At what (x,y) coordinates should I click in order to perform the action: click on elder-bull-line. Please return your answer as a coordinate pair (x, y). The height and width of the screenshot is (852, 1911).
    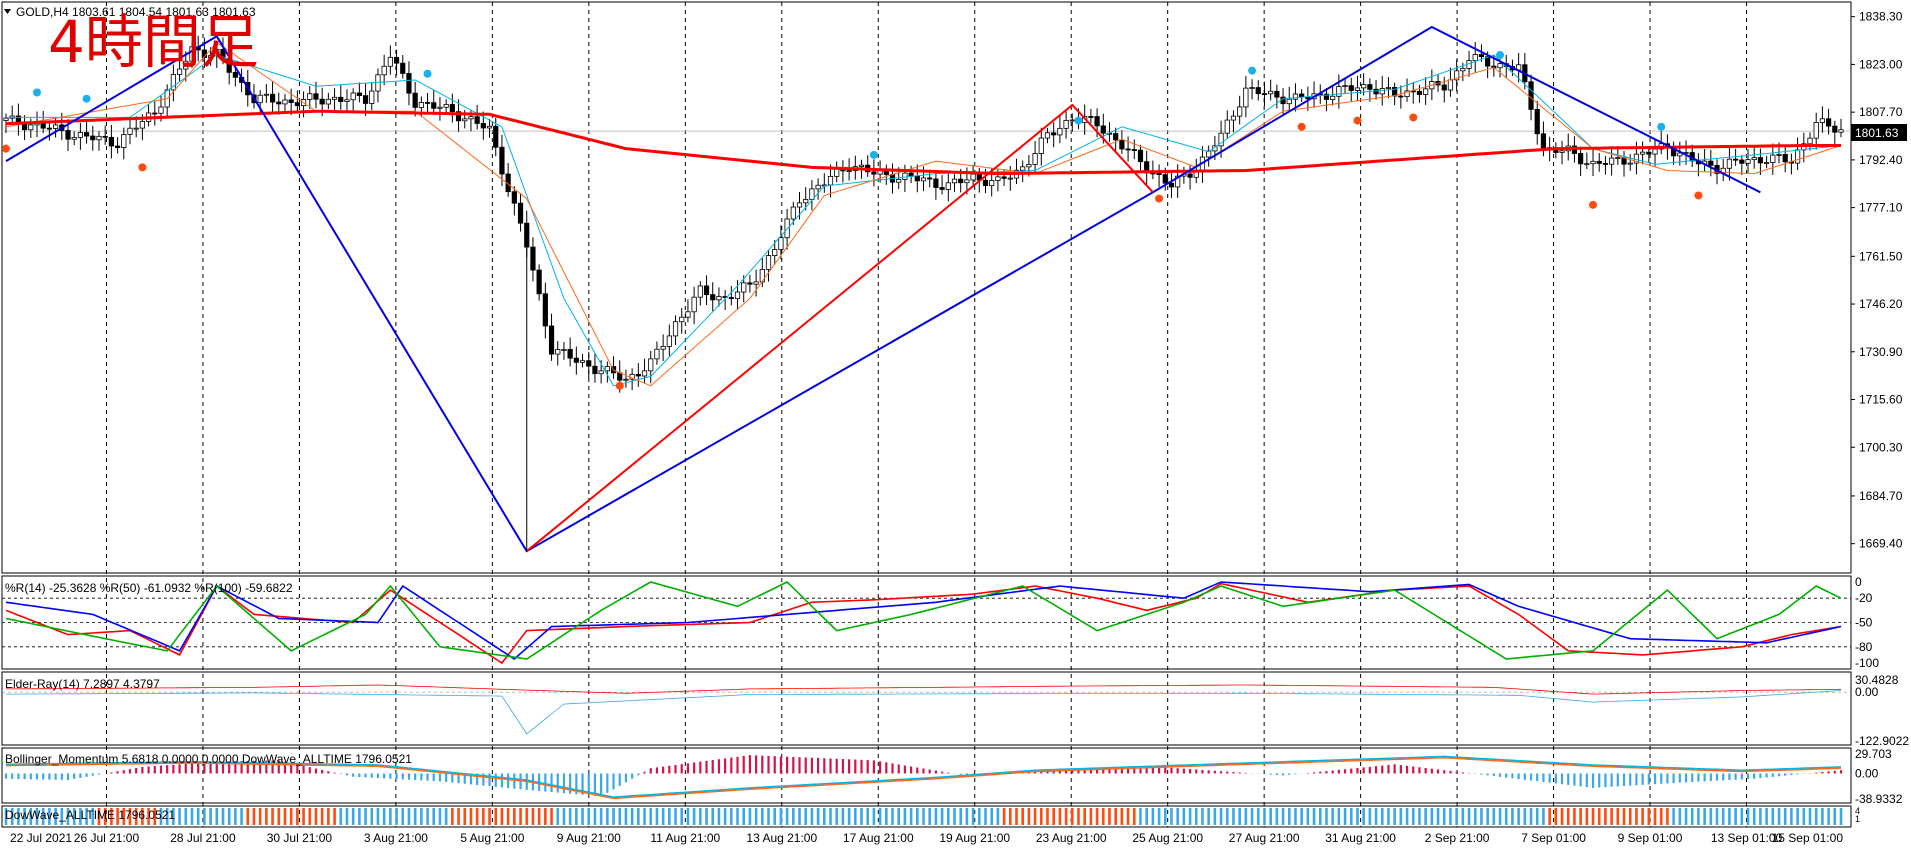
    Looking at the image, I should click on (924, 689).